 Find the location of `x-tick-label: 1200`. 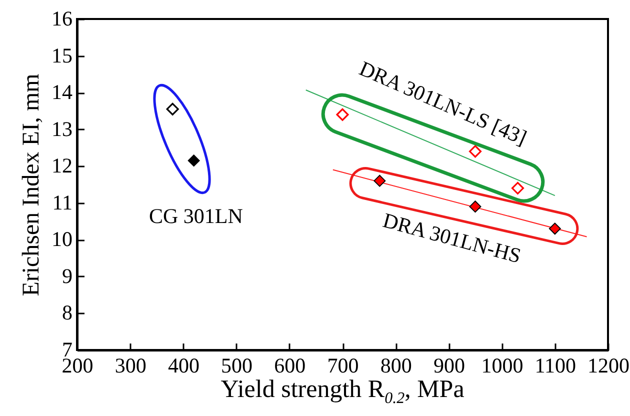

x-tick-label: 1200 is located at coordinates (609, 366).